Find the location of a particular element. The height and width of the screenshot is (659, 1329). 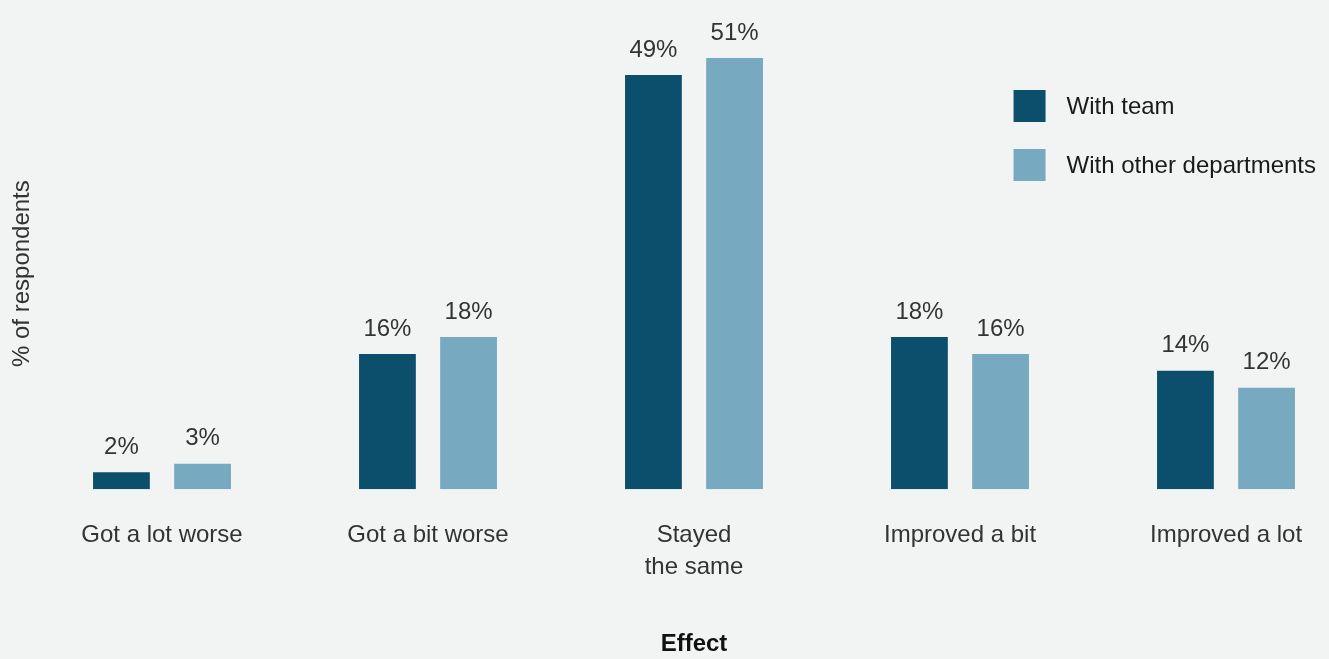

x-axis-title: Effect is located at coordinates (694, 643).